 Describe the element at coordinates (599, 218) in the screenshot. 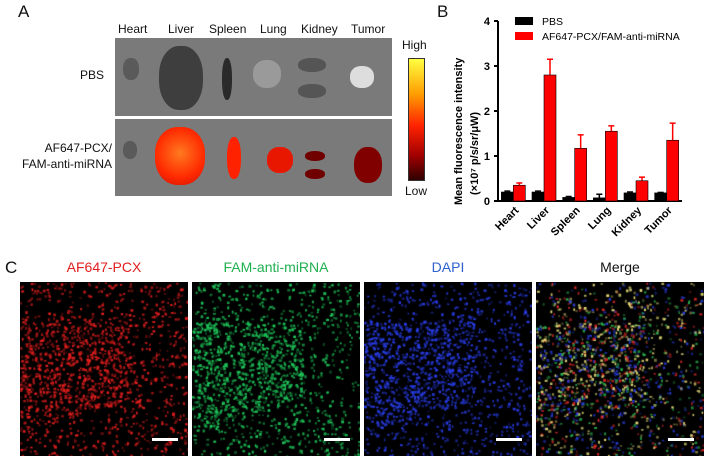

I see `x-tick-label: Lung` at that location.